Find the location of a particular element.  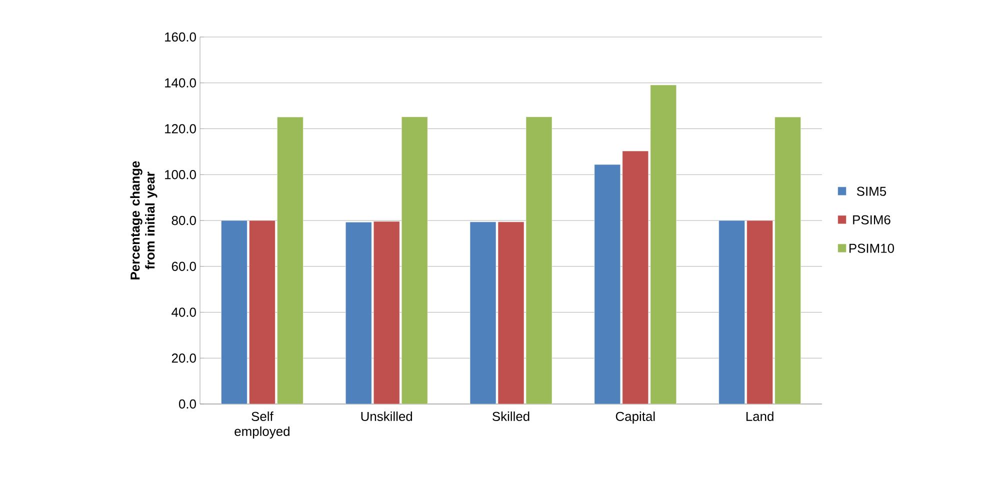

x-tick-label: Skilled is located at coordinates (511, 417).